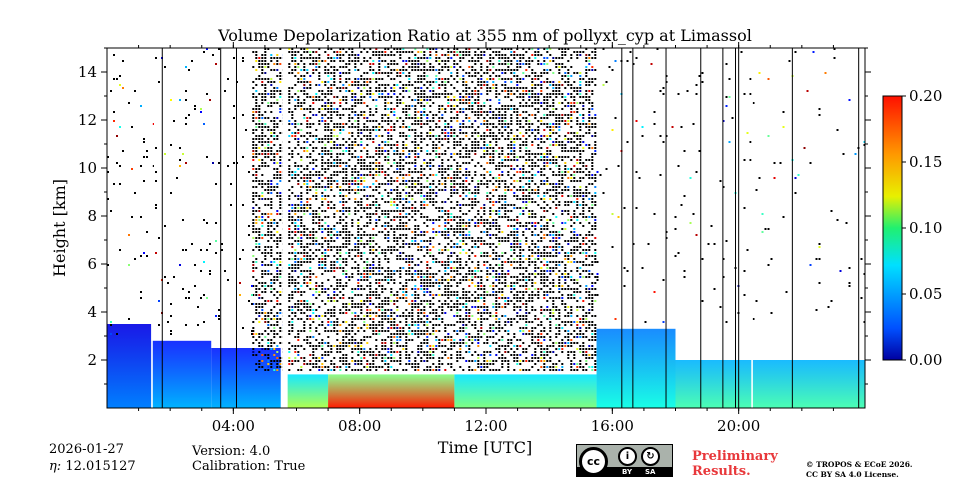 Image resolution: width=960 pixels, height=480 pixels. I want to click on y-tick-label: 6, so click(92, 264).